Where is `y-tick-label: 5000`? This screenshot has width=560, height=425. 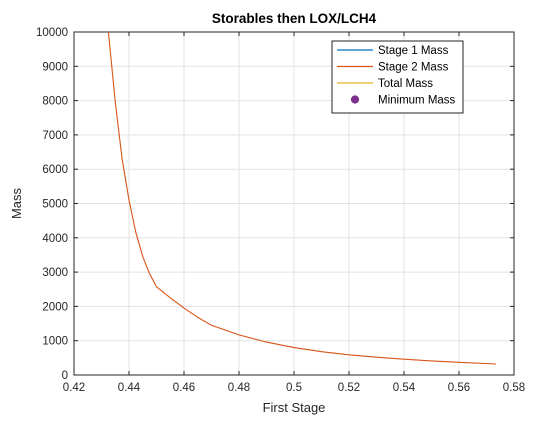
y-tick-label: 5000 is located at coordinates (55, 205).